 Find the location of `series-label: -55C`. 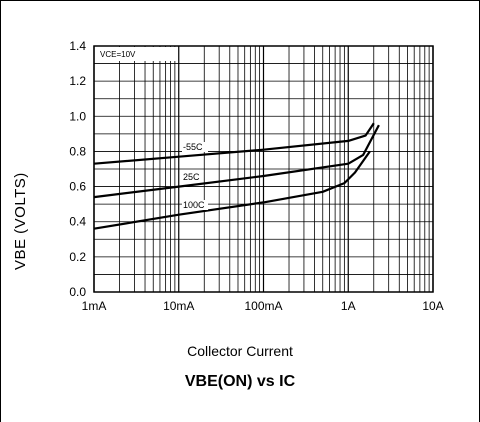

series-label: -55C is located at coordinates (193, 147).